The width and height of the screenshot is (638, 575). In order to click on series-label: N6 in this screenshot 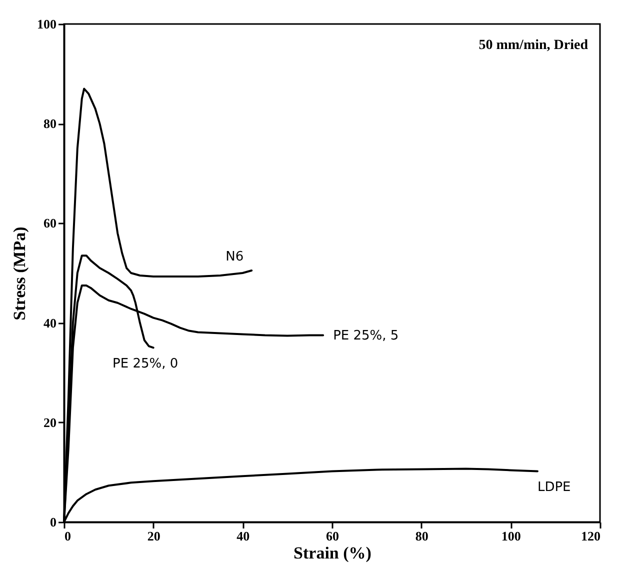, I will do `click(235, 257)`.